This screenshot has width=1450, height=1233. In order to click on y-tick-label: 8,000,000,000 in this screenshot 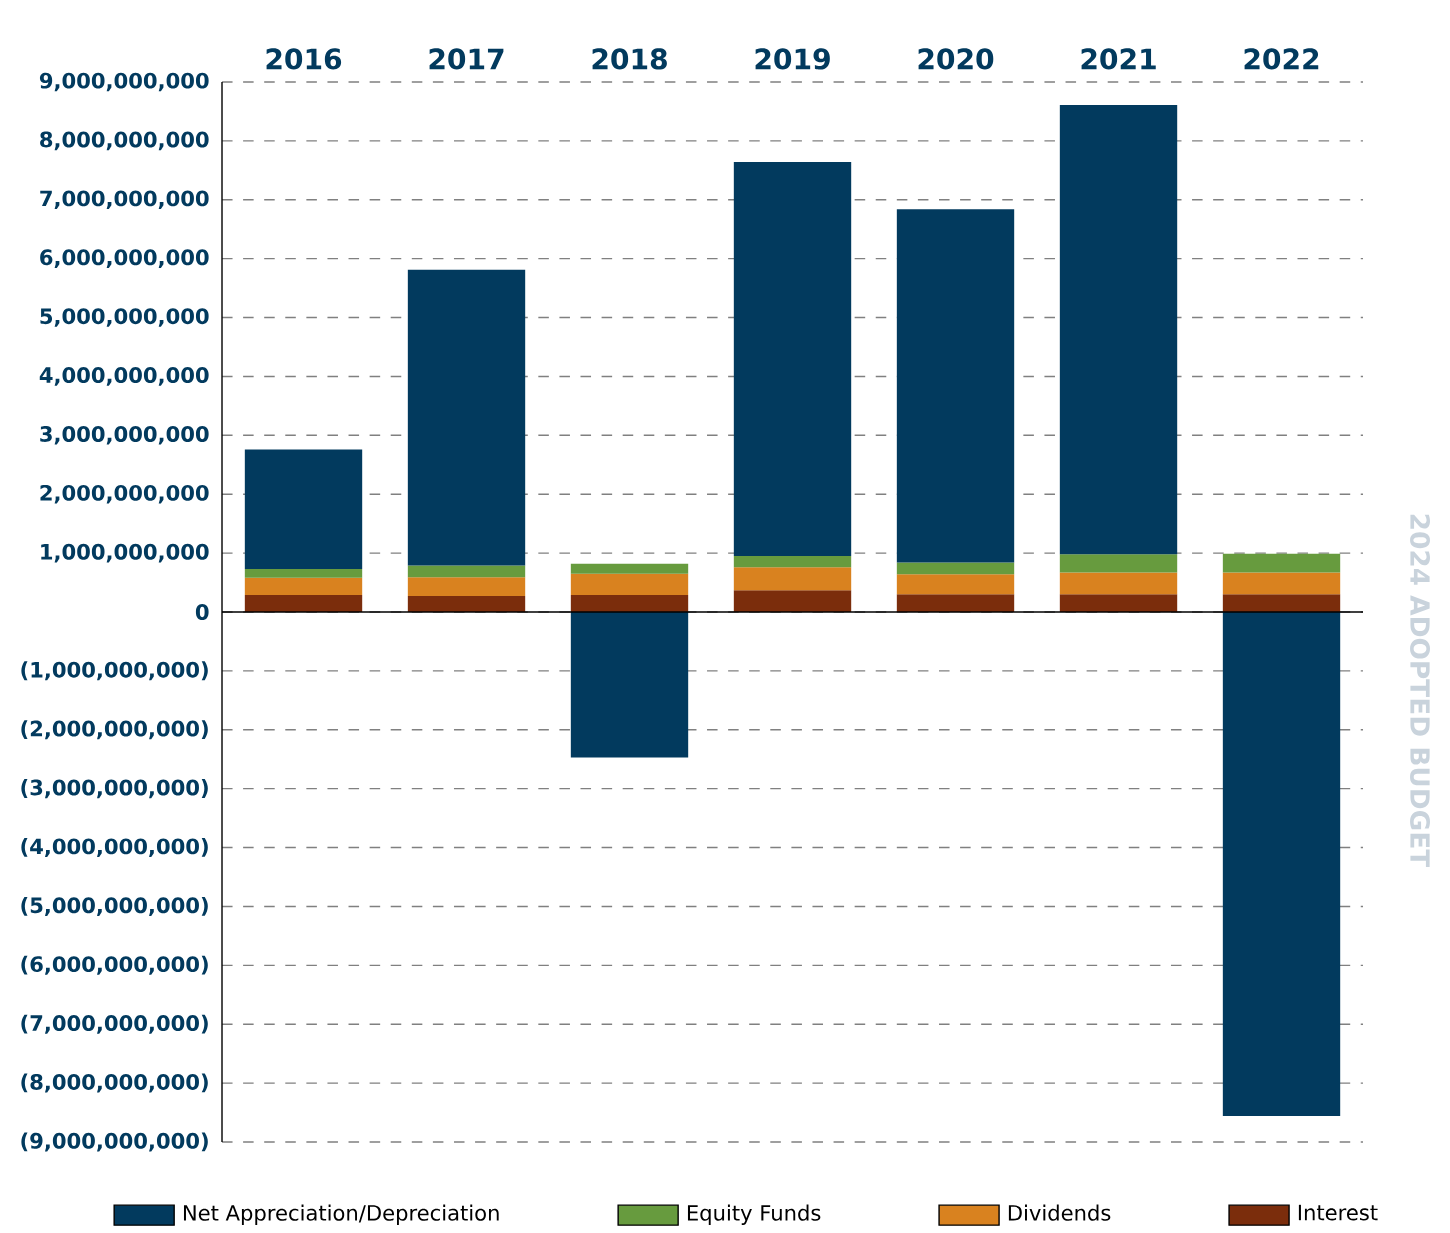, I will do `click(124, 141)`.